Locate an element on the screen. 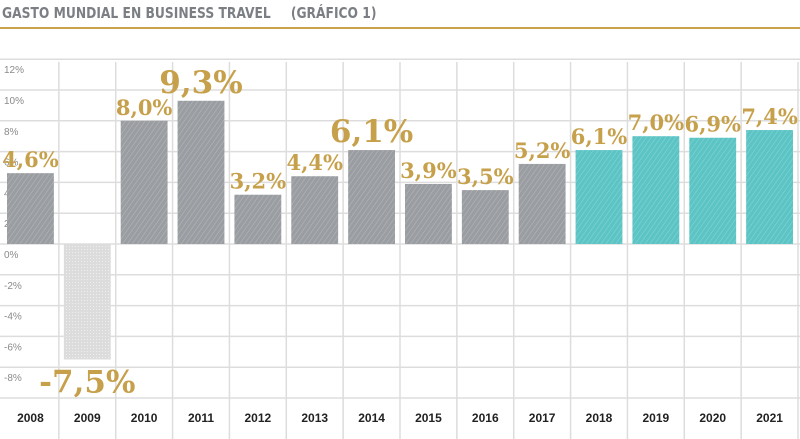 The image size is (800, 439). bar-2017 is located at coordinates (542, 203).